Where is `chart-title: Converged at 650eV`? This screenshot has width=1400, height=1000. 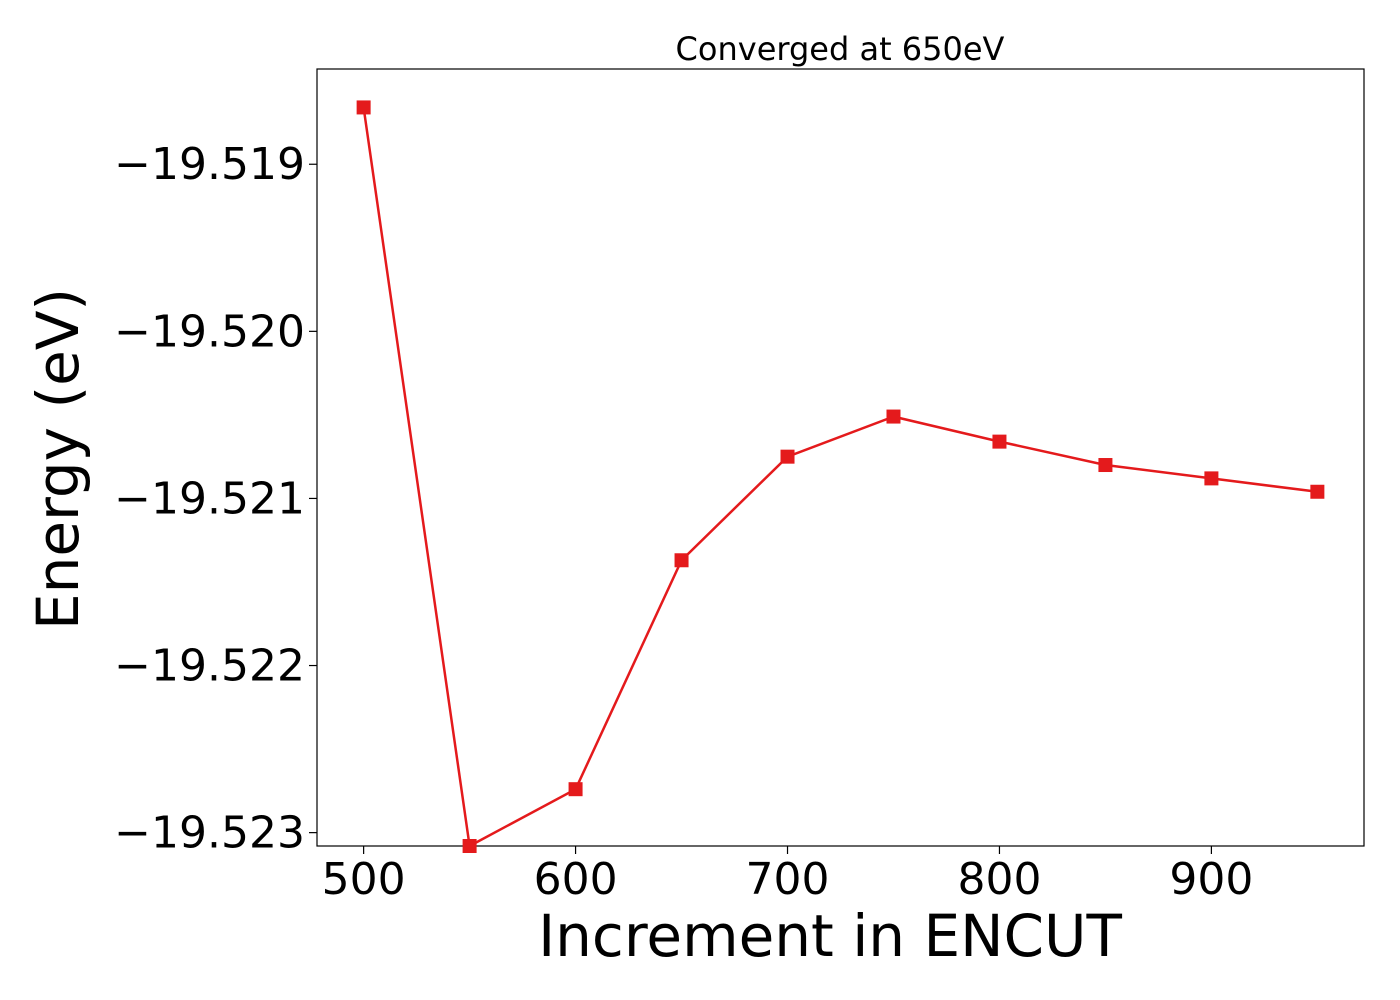
chart-title: Converged at 650eV is located at coordinates (840, 49).